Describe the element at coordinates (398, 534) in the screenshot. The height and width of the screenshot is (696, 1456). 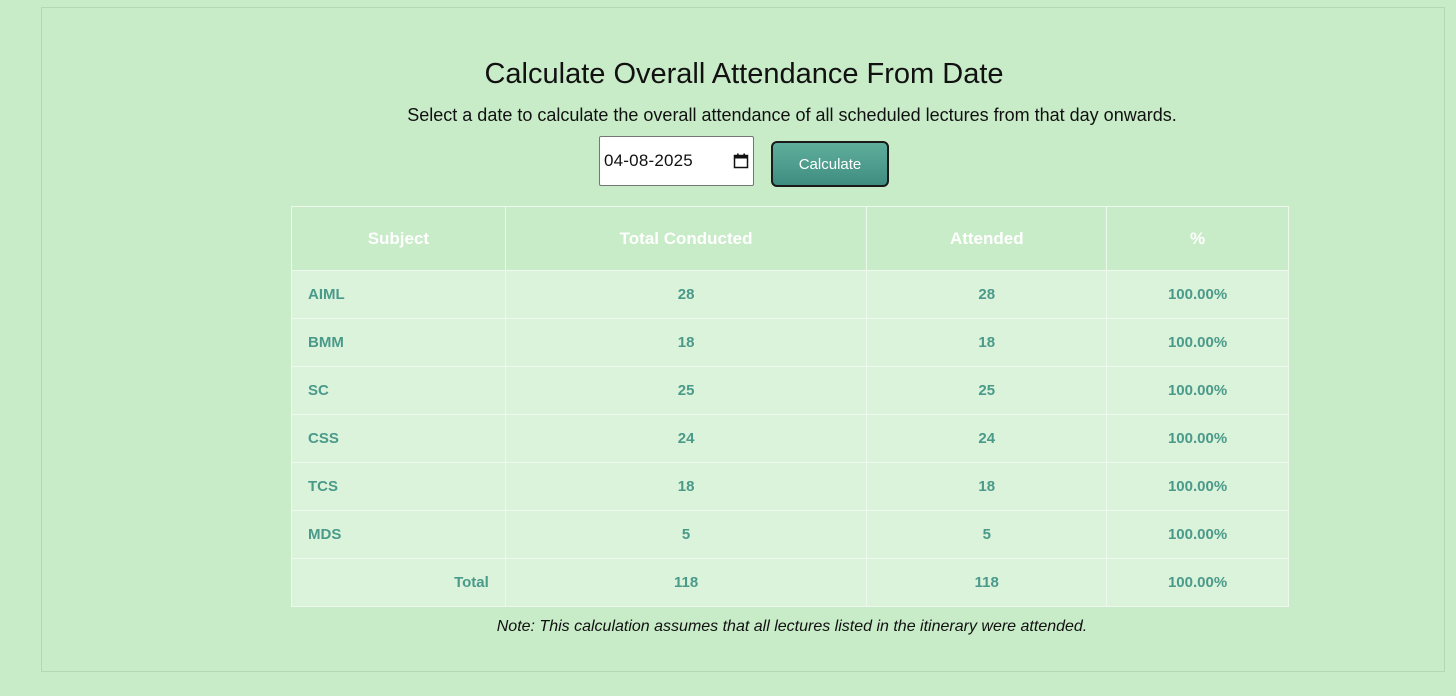
I see `cell-subject: MDS` at that location.